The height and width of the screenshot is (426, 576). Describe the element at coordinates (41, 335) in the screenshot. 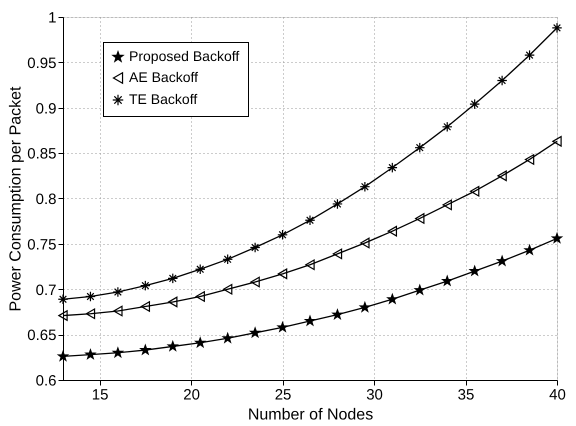

I see `y-tick-label: 0.65` at that location.